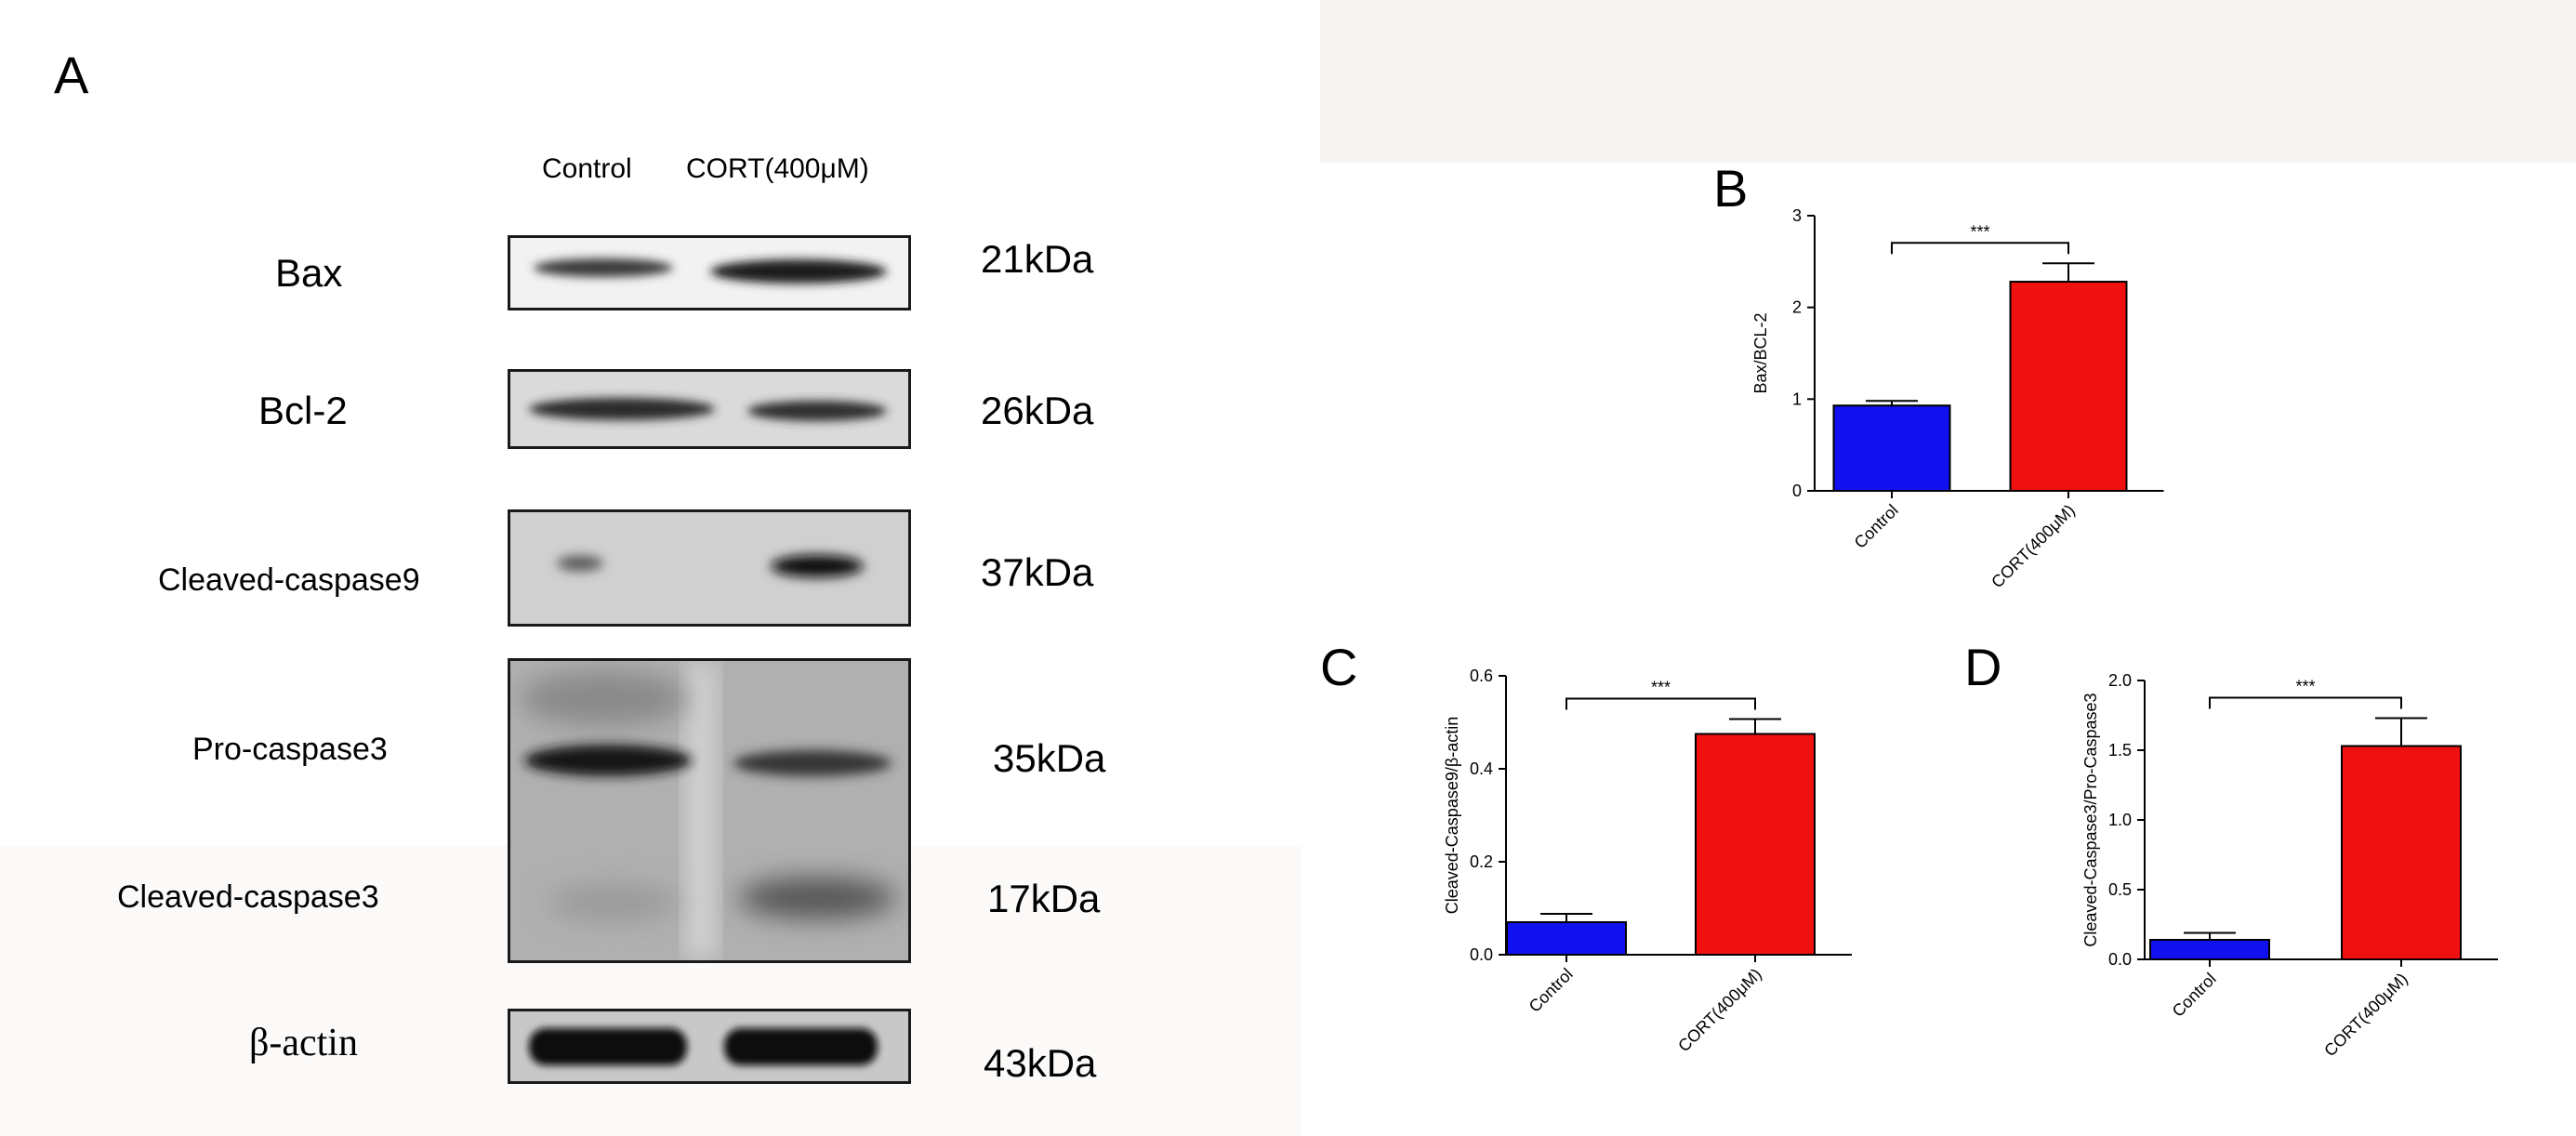  What do you see at coordinates (1797, 491) in the screenshot?
I see `y-tick-label-b: 0` at bounding box center [1797, 491].